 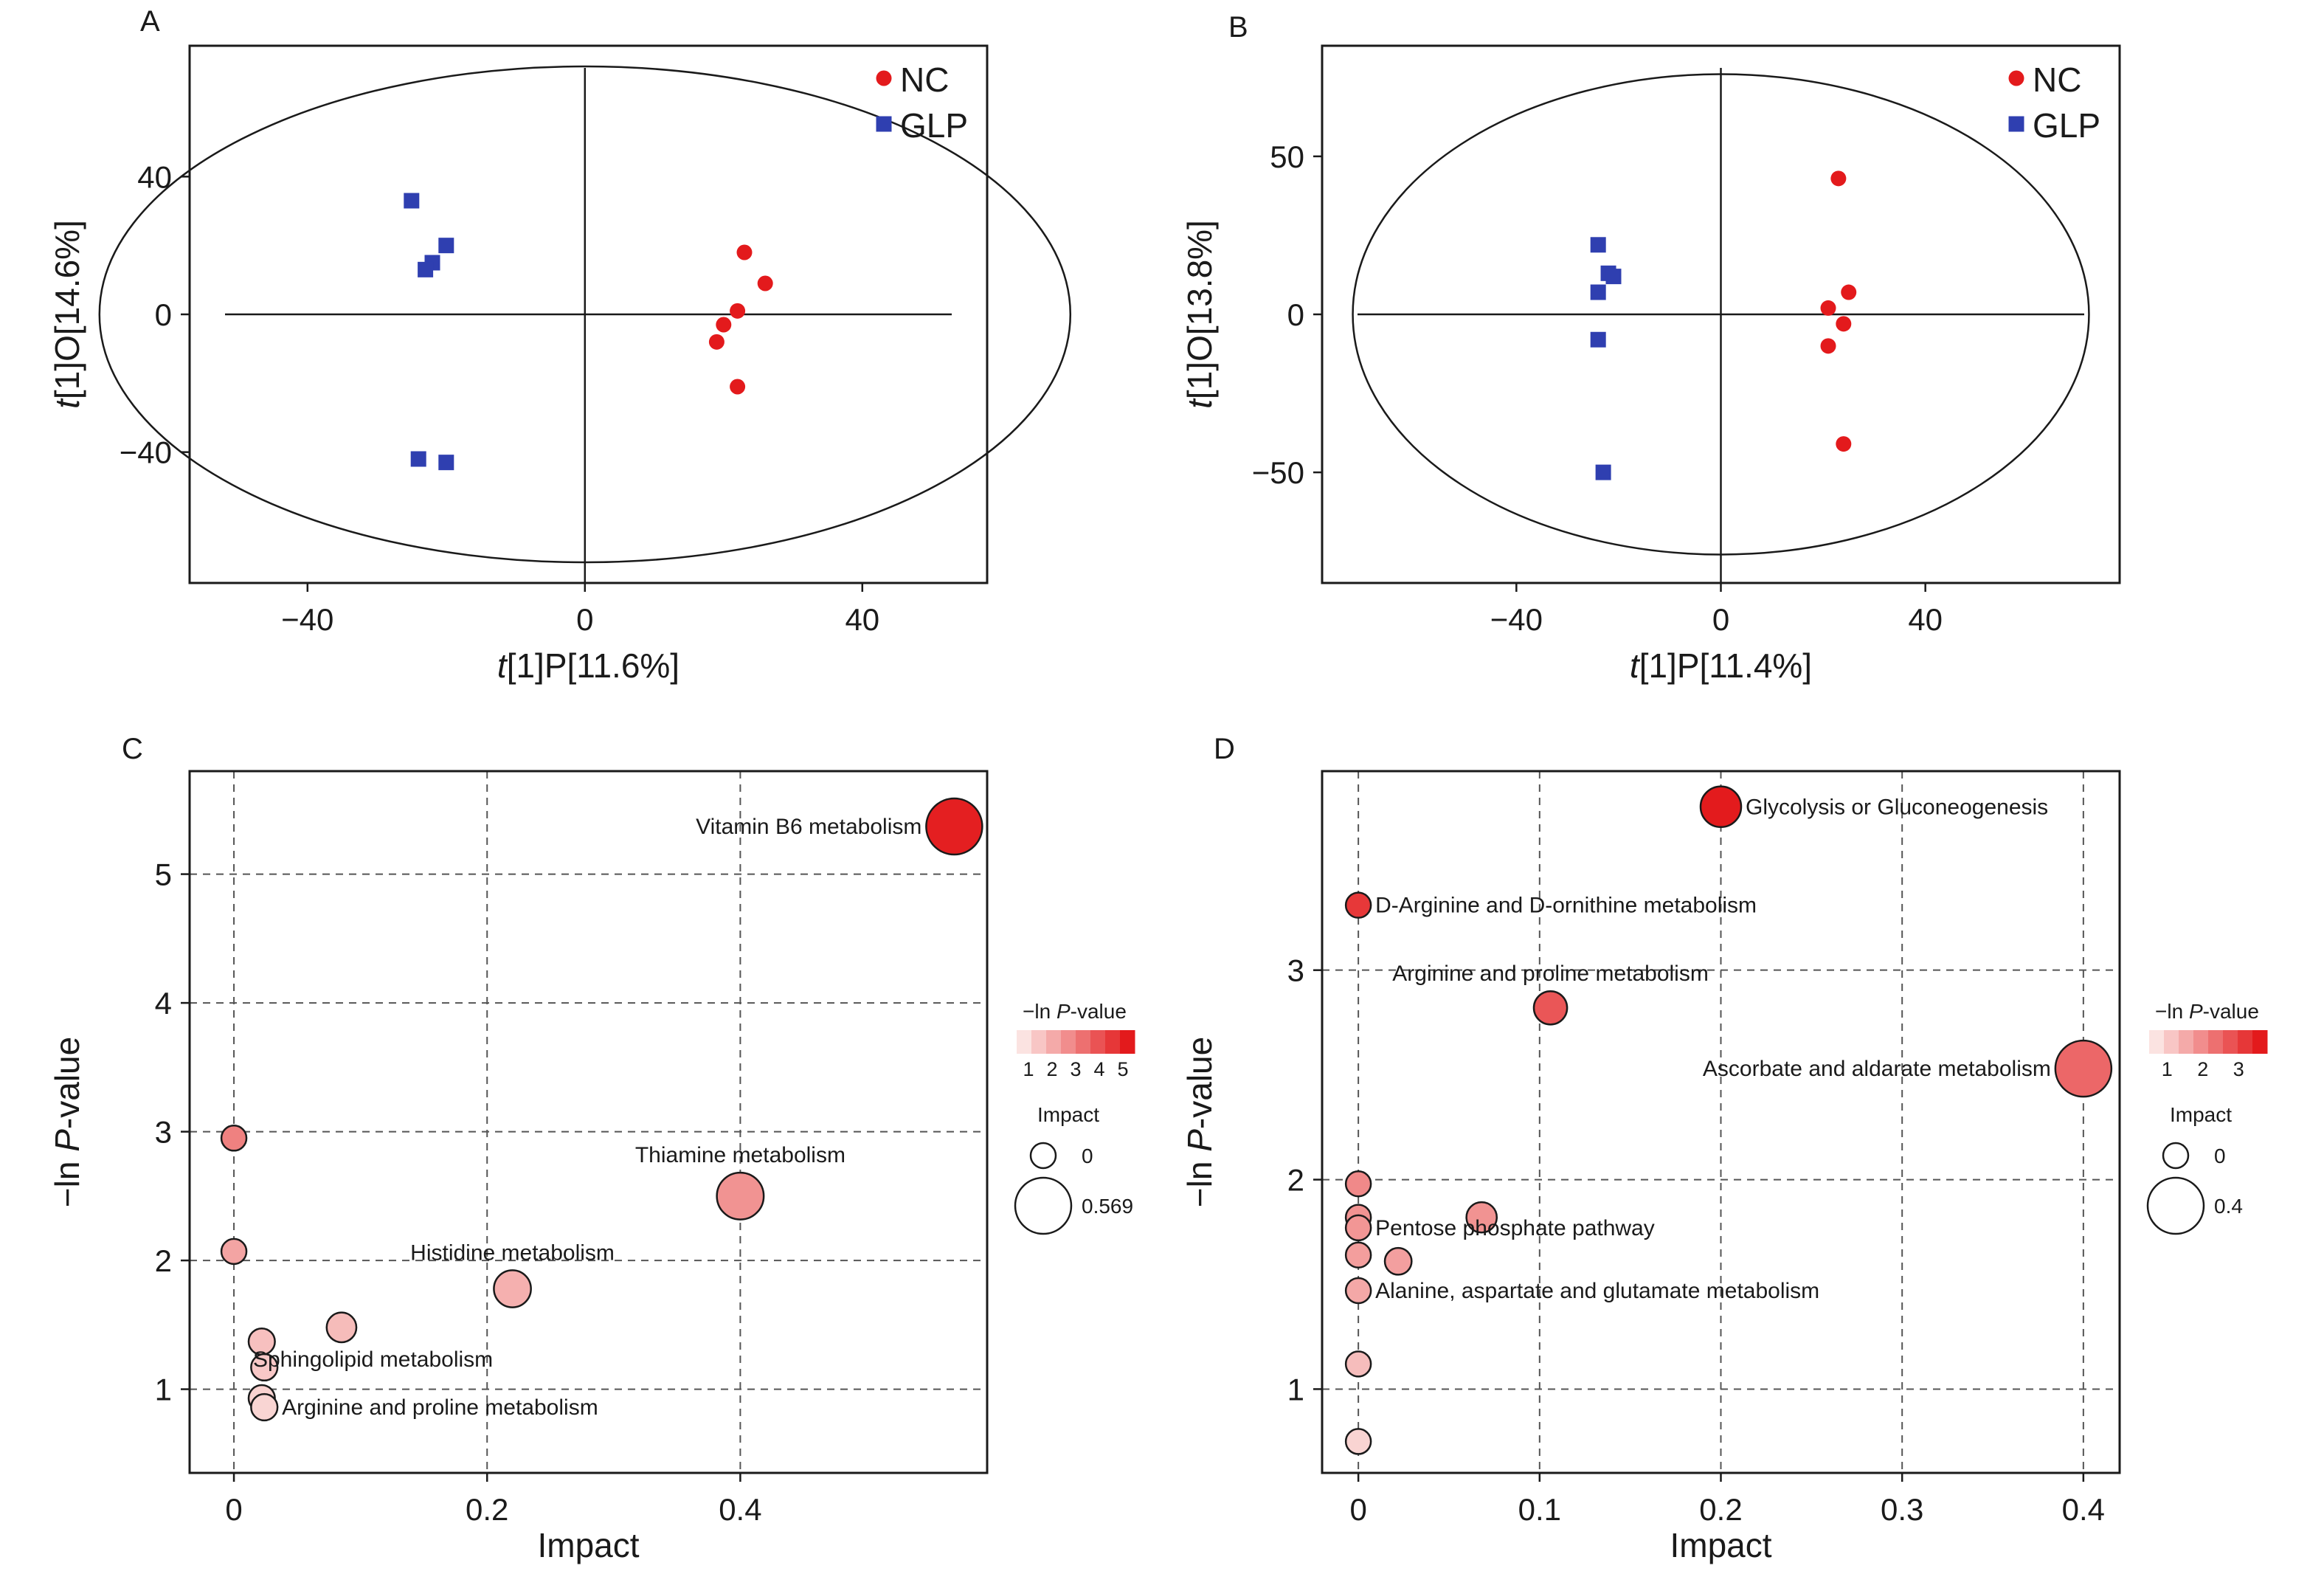 I want to click on y-tick-label: −40, so click(x=146, y=452).